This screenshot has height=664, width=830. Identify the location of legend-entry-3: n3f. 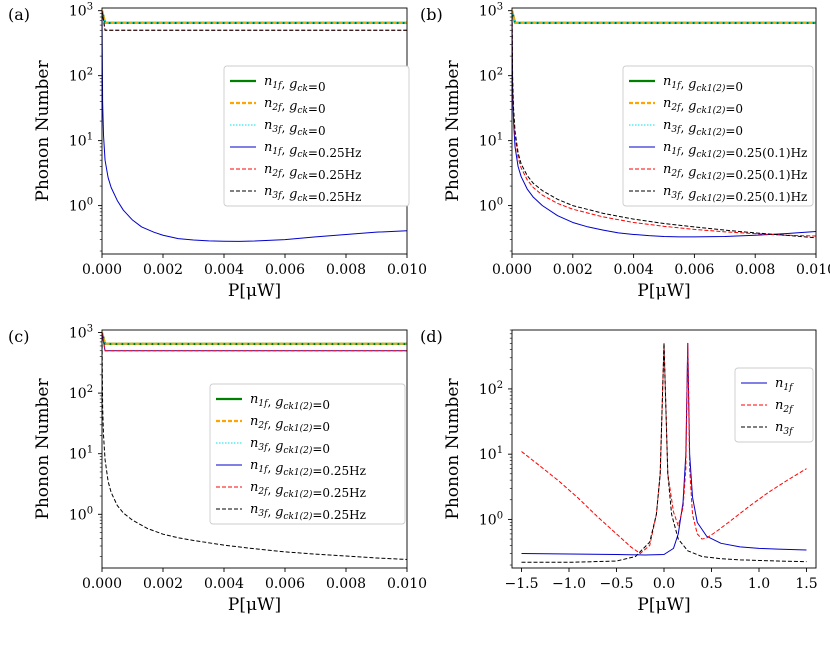
(784, 428).